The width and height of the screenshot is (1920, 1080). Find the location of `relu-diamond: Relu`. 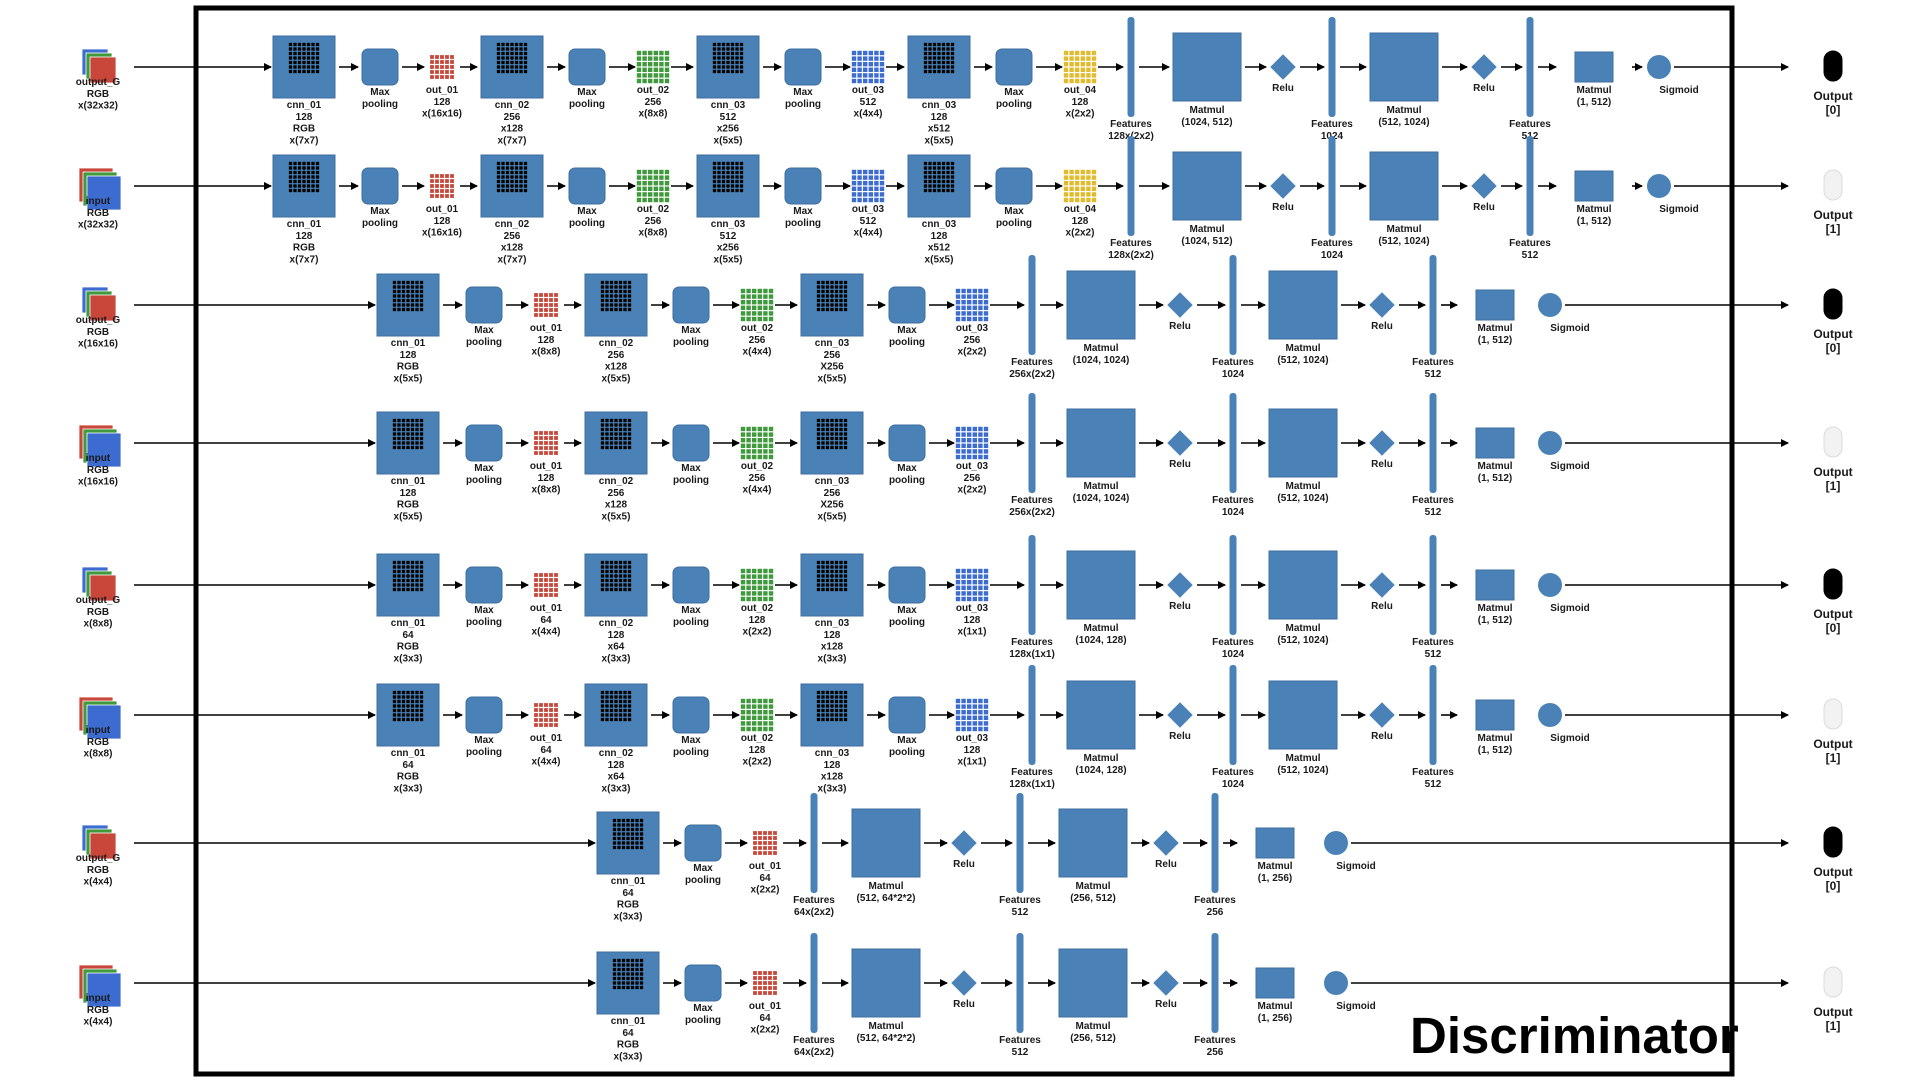

relu-diamond: Relu is located at coordinates (1180, 450).